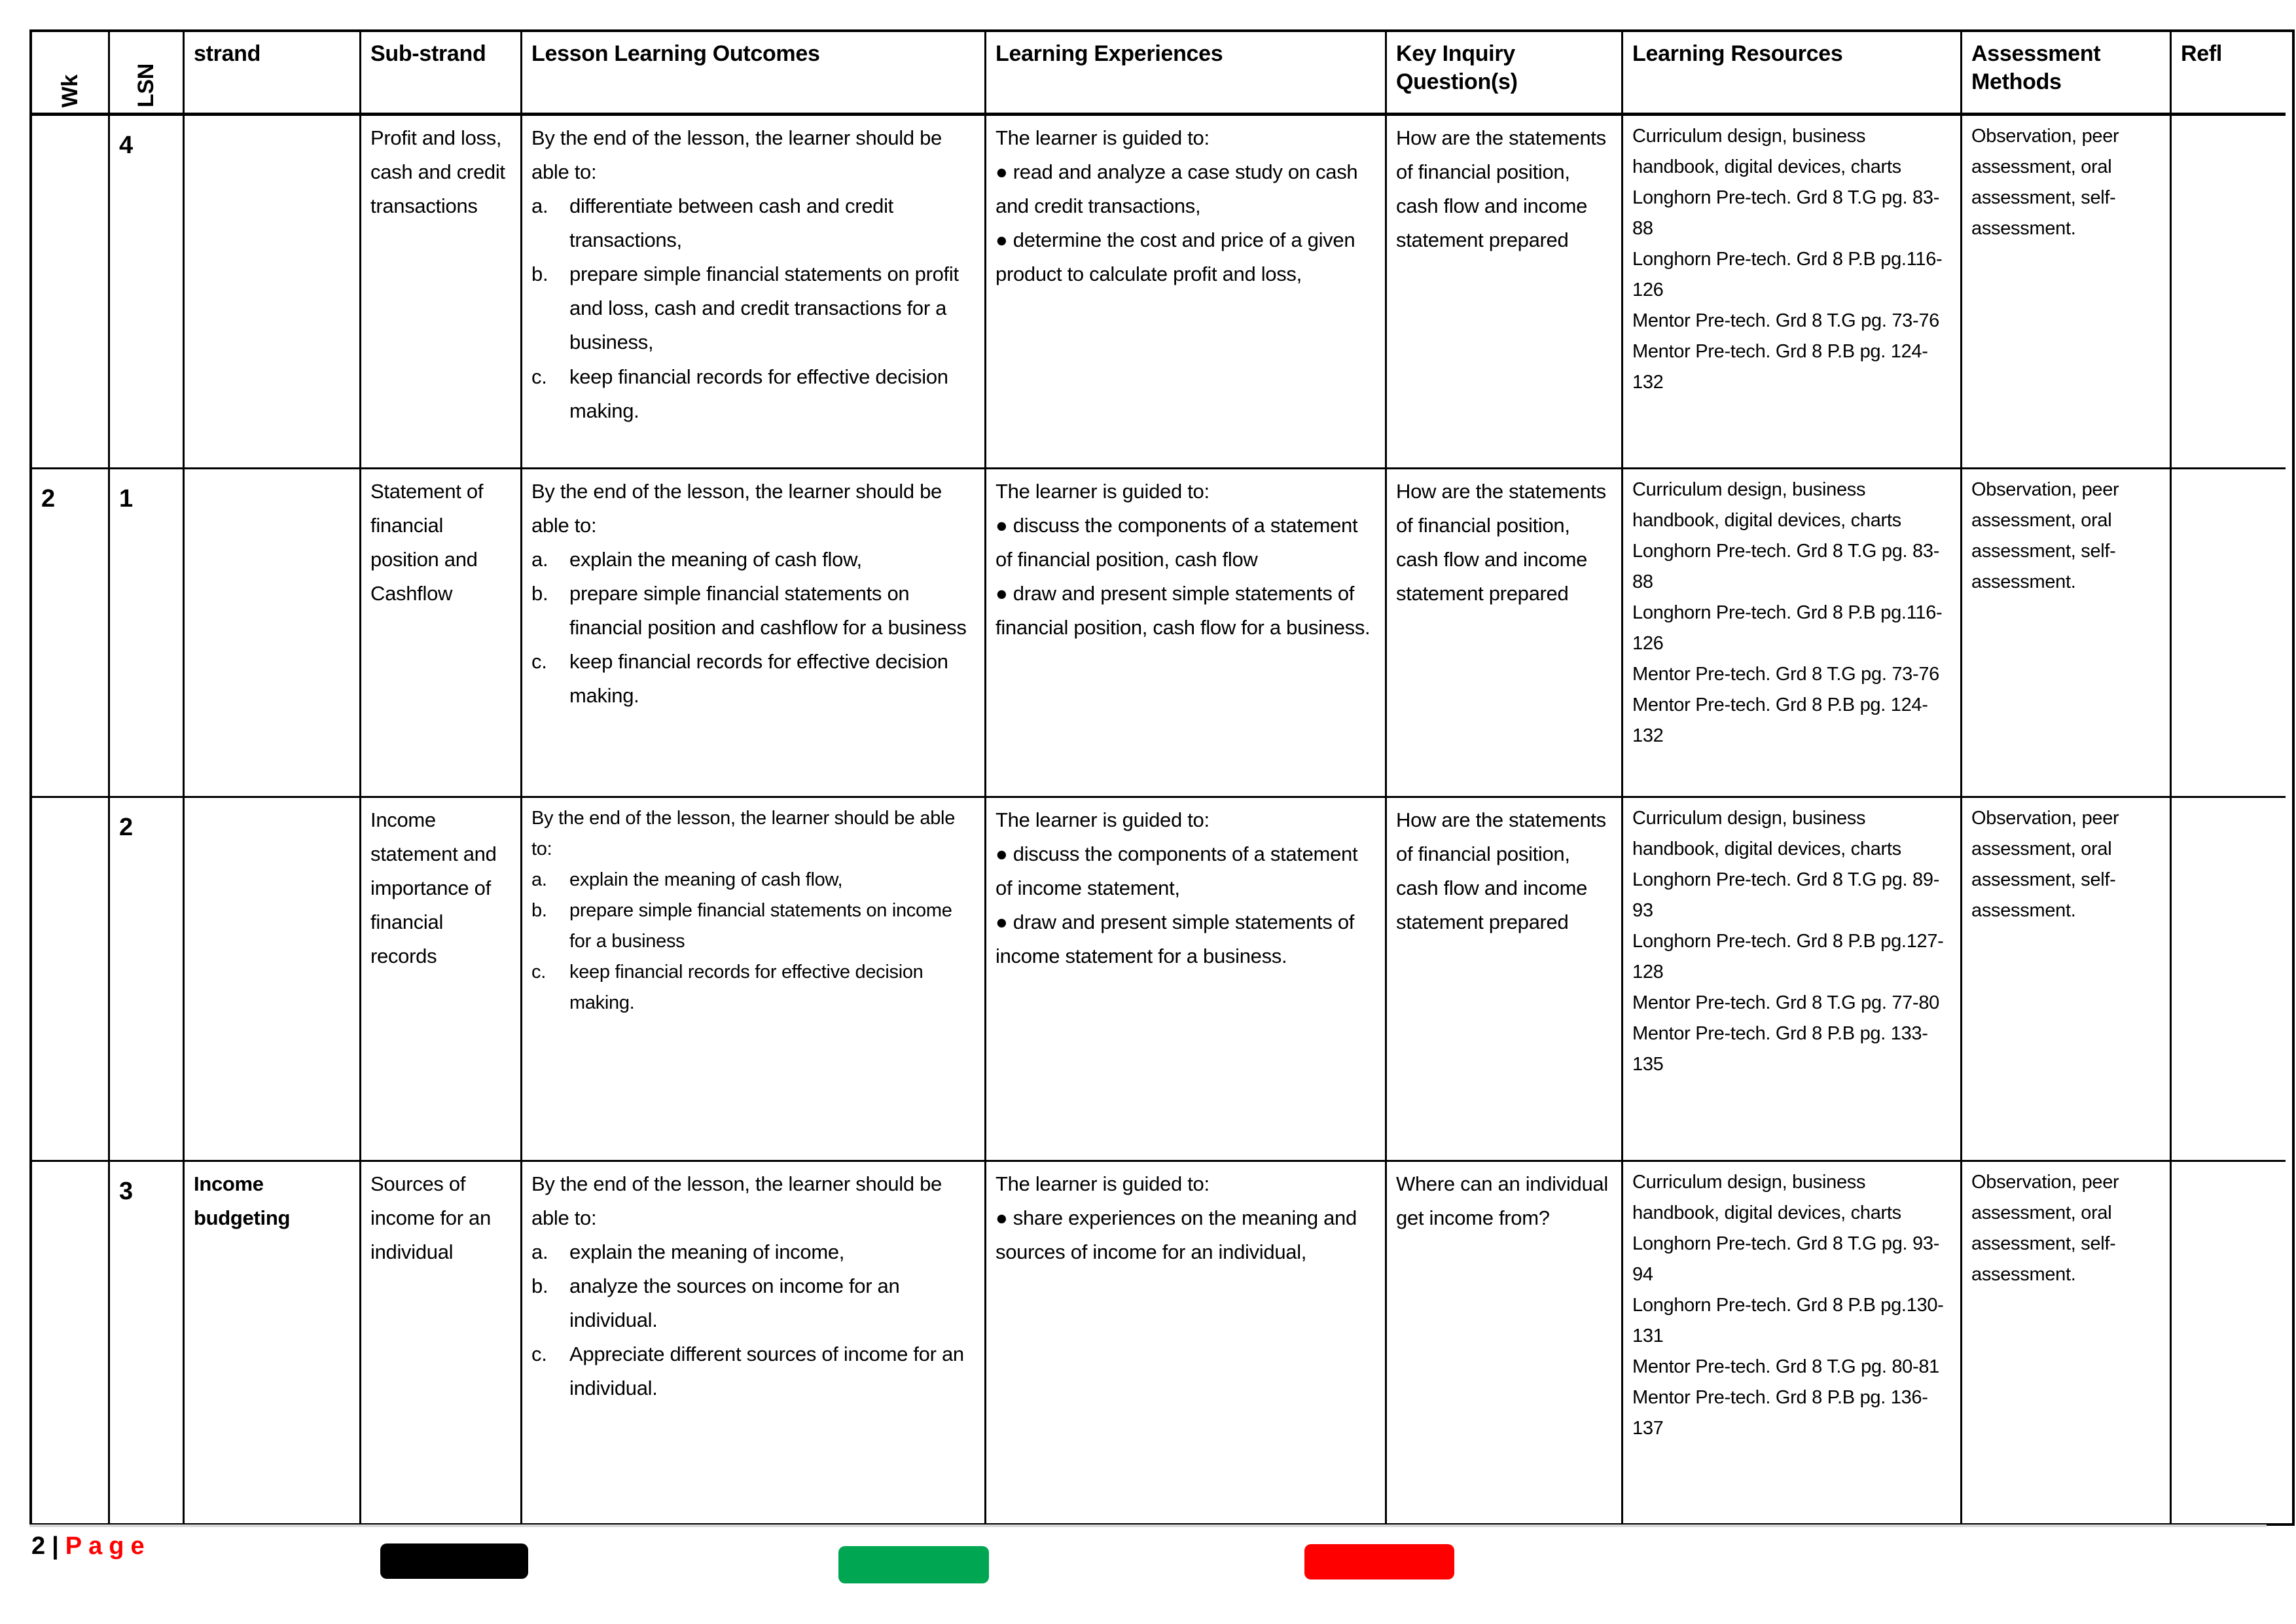  I want to click on header-lsn: LSN, so click(147, 74).